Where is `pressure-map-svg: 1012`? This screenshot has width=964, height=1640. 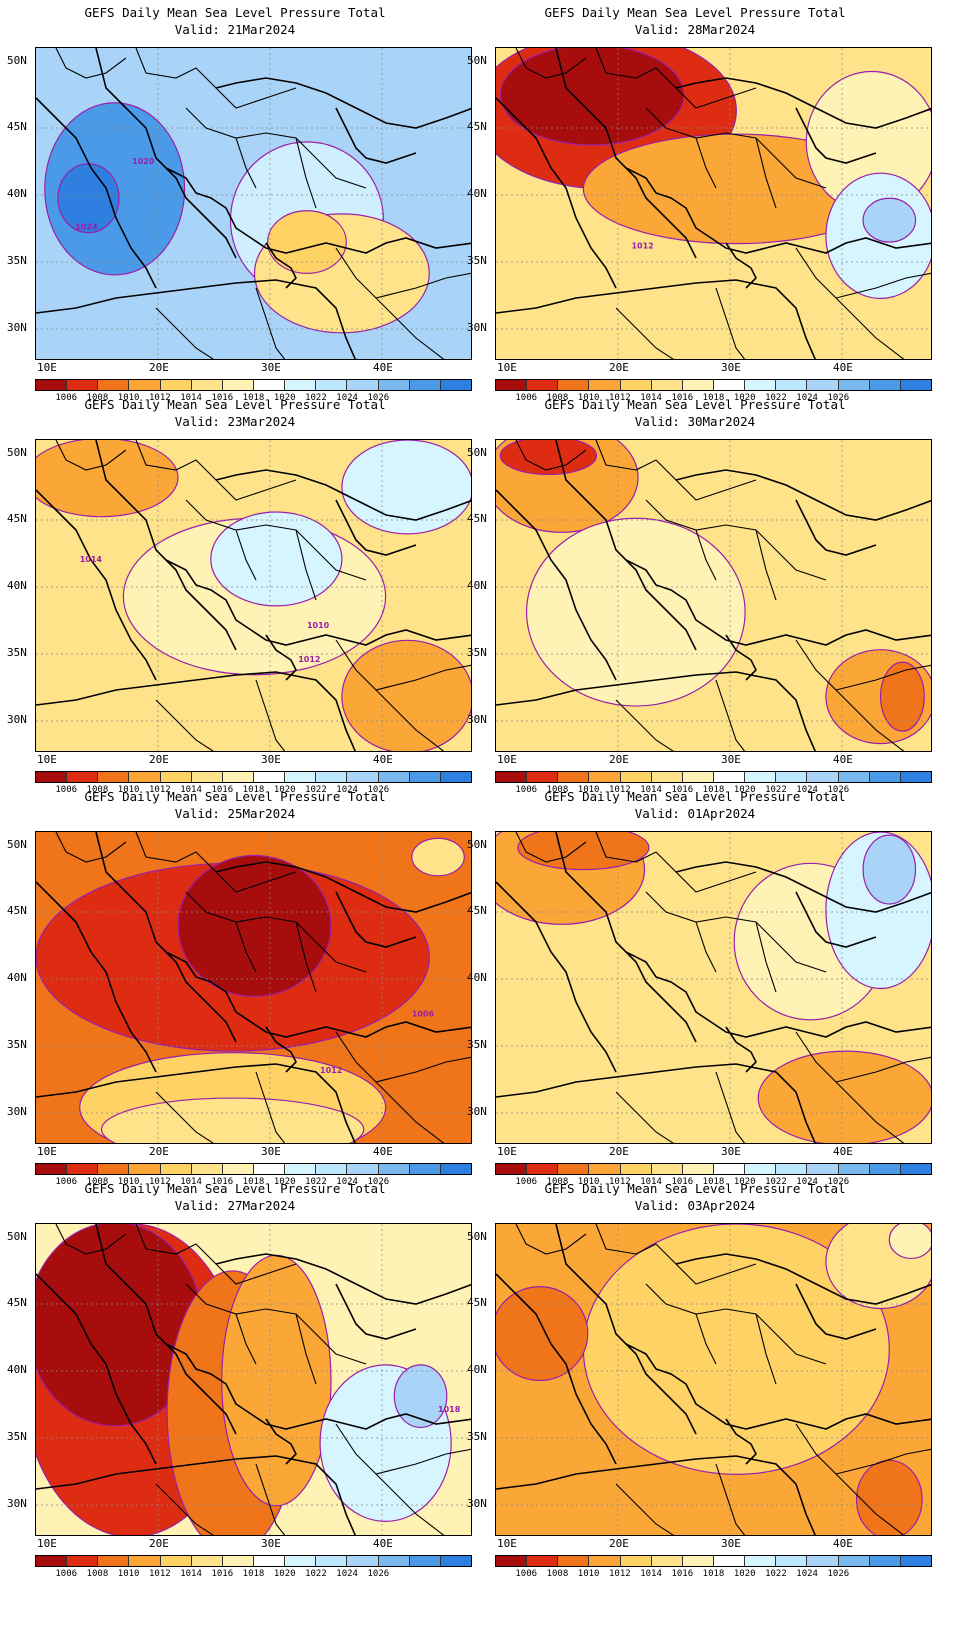
pressure-map-svg: 1012 is located at coordinates (713, 203).